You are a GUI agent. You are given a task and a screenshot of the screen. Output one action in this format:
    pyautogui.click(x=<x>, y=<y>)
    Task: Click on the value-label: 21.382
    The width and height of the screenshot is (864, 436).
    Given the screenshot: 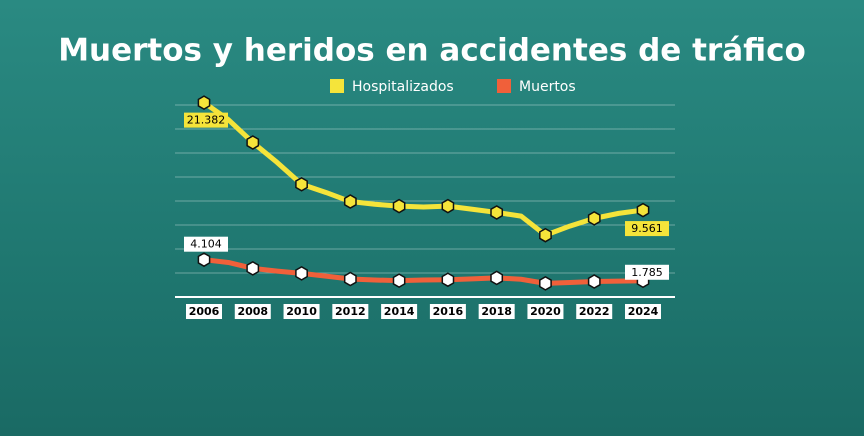 What is the action you would take?
    pyautogui.click(x=206, y=120)
    